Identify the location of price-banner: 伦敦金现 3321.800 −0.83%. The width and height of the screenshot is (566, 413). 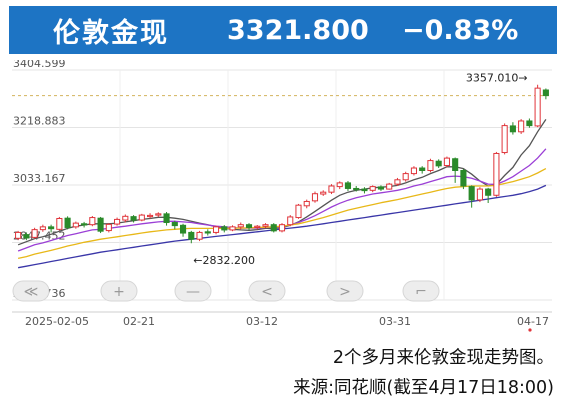
(283, 30).